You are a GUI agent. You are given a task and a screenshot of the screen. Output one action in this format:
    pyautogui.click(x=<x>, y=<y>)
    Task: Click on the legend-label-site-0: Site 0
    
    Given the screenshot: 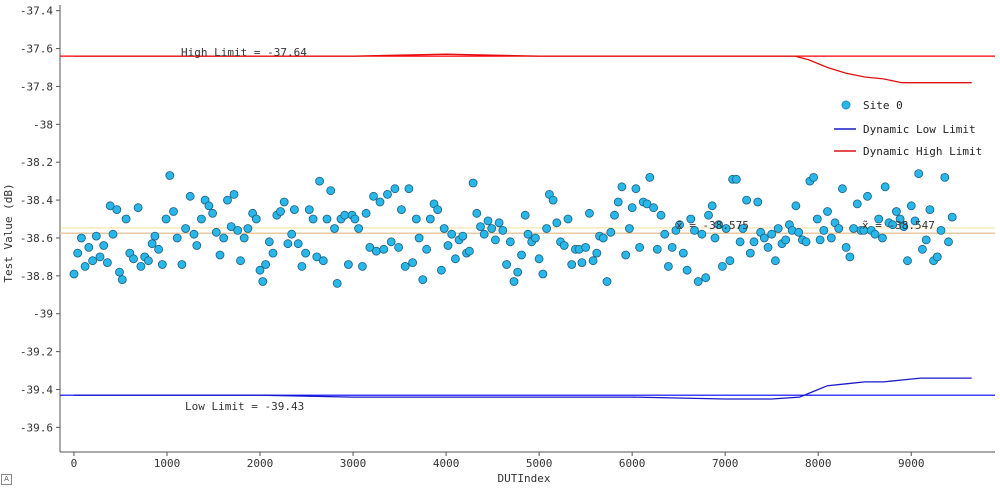 What is the action you would take?
    pyautogui.click(x=883, y=105)
    